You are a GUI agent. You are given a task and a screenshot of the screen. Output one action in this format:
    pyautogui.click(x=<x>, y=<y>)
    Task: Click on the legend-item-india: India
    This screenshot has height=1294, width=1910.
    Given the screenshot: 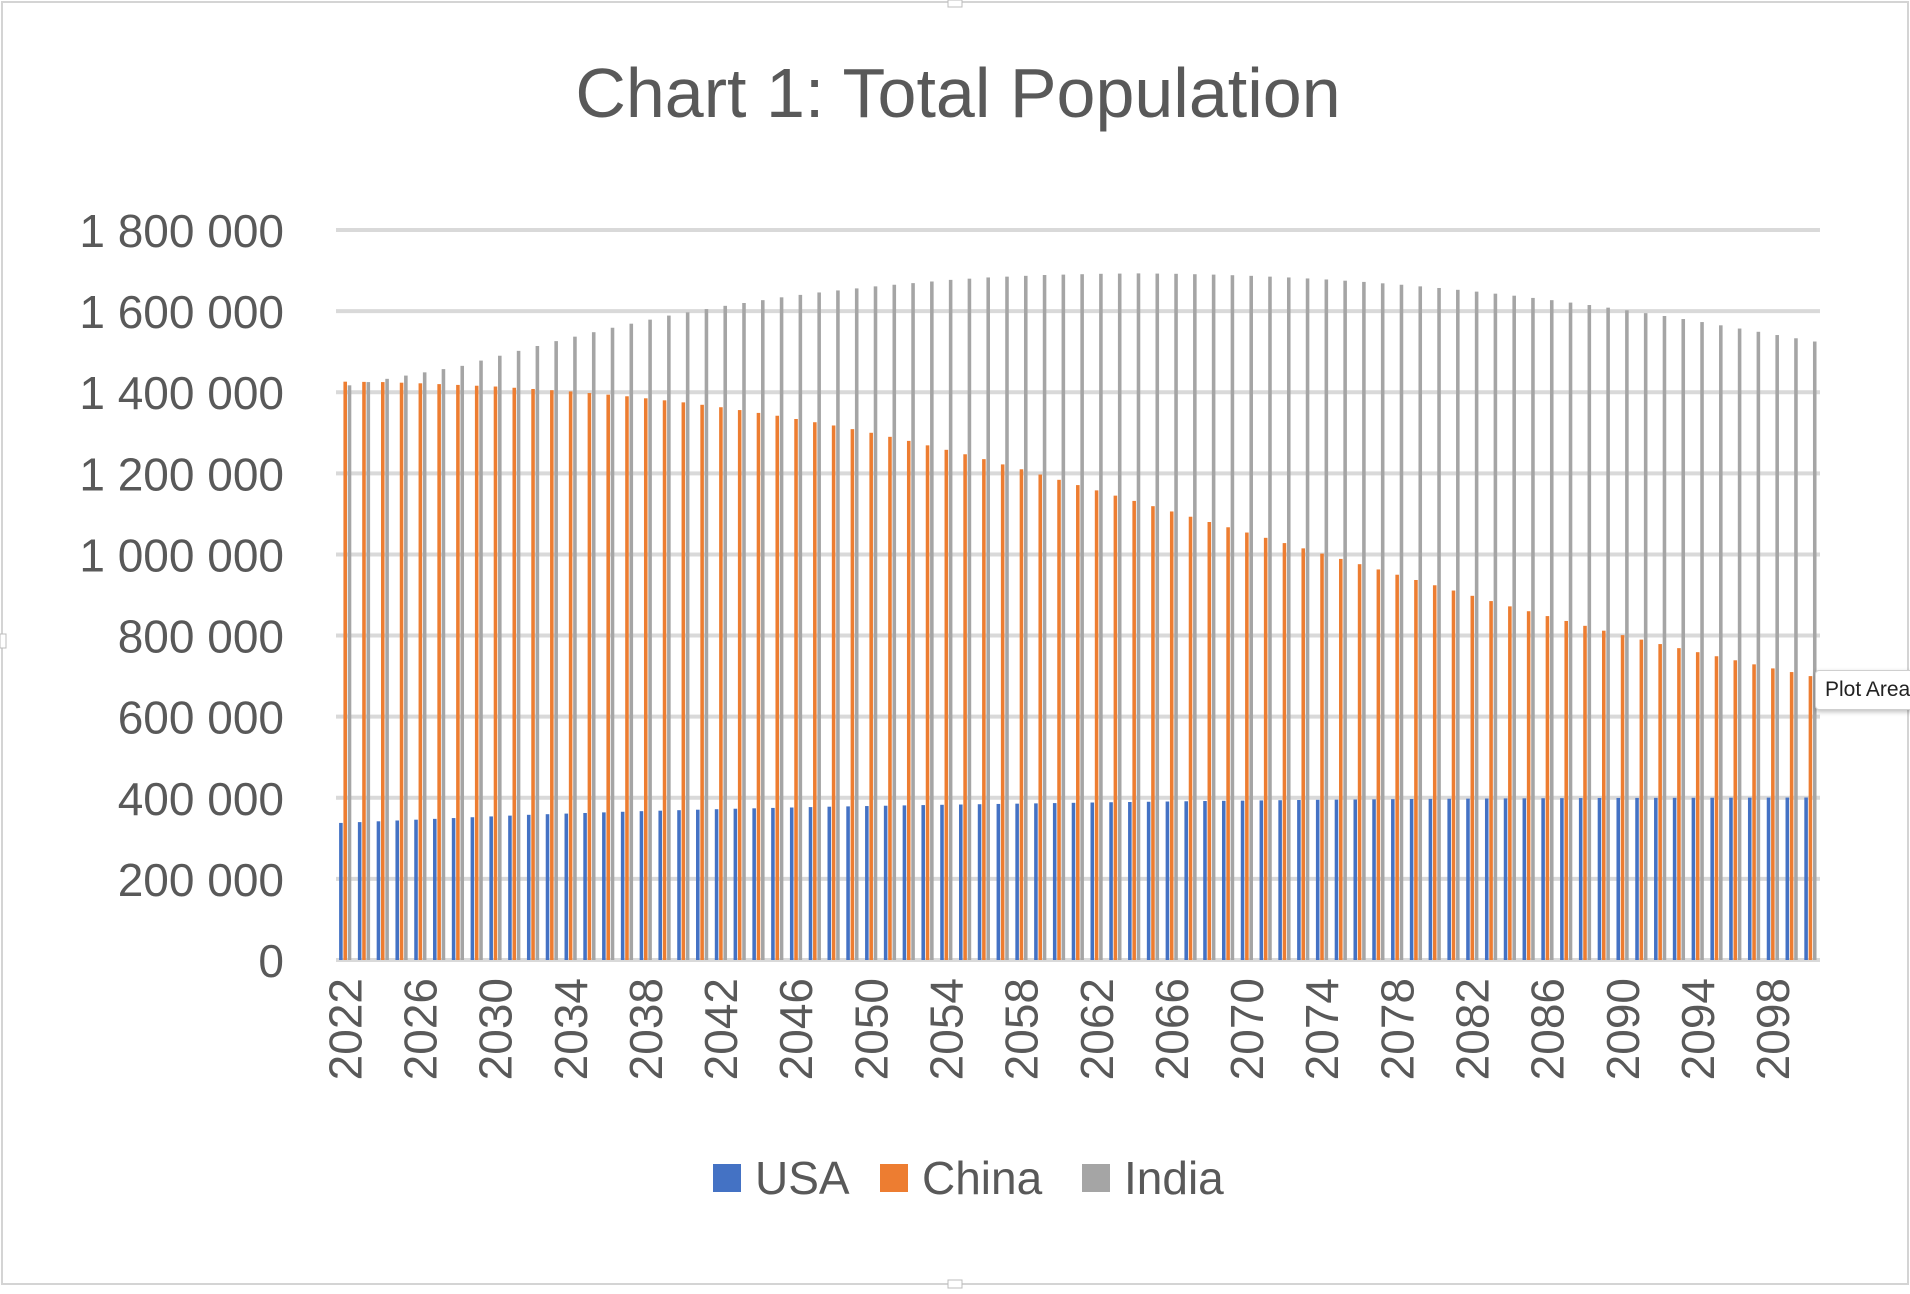 What is the action you would take?
    pyautogui.click(x=1153, y=1178)
    